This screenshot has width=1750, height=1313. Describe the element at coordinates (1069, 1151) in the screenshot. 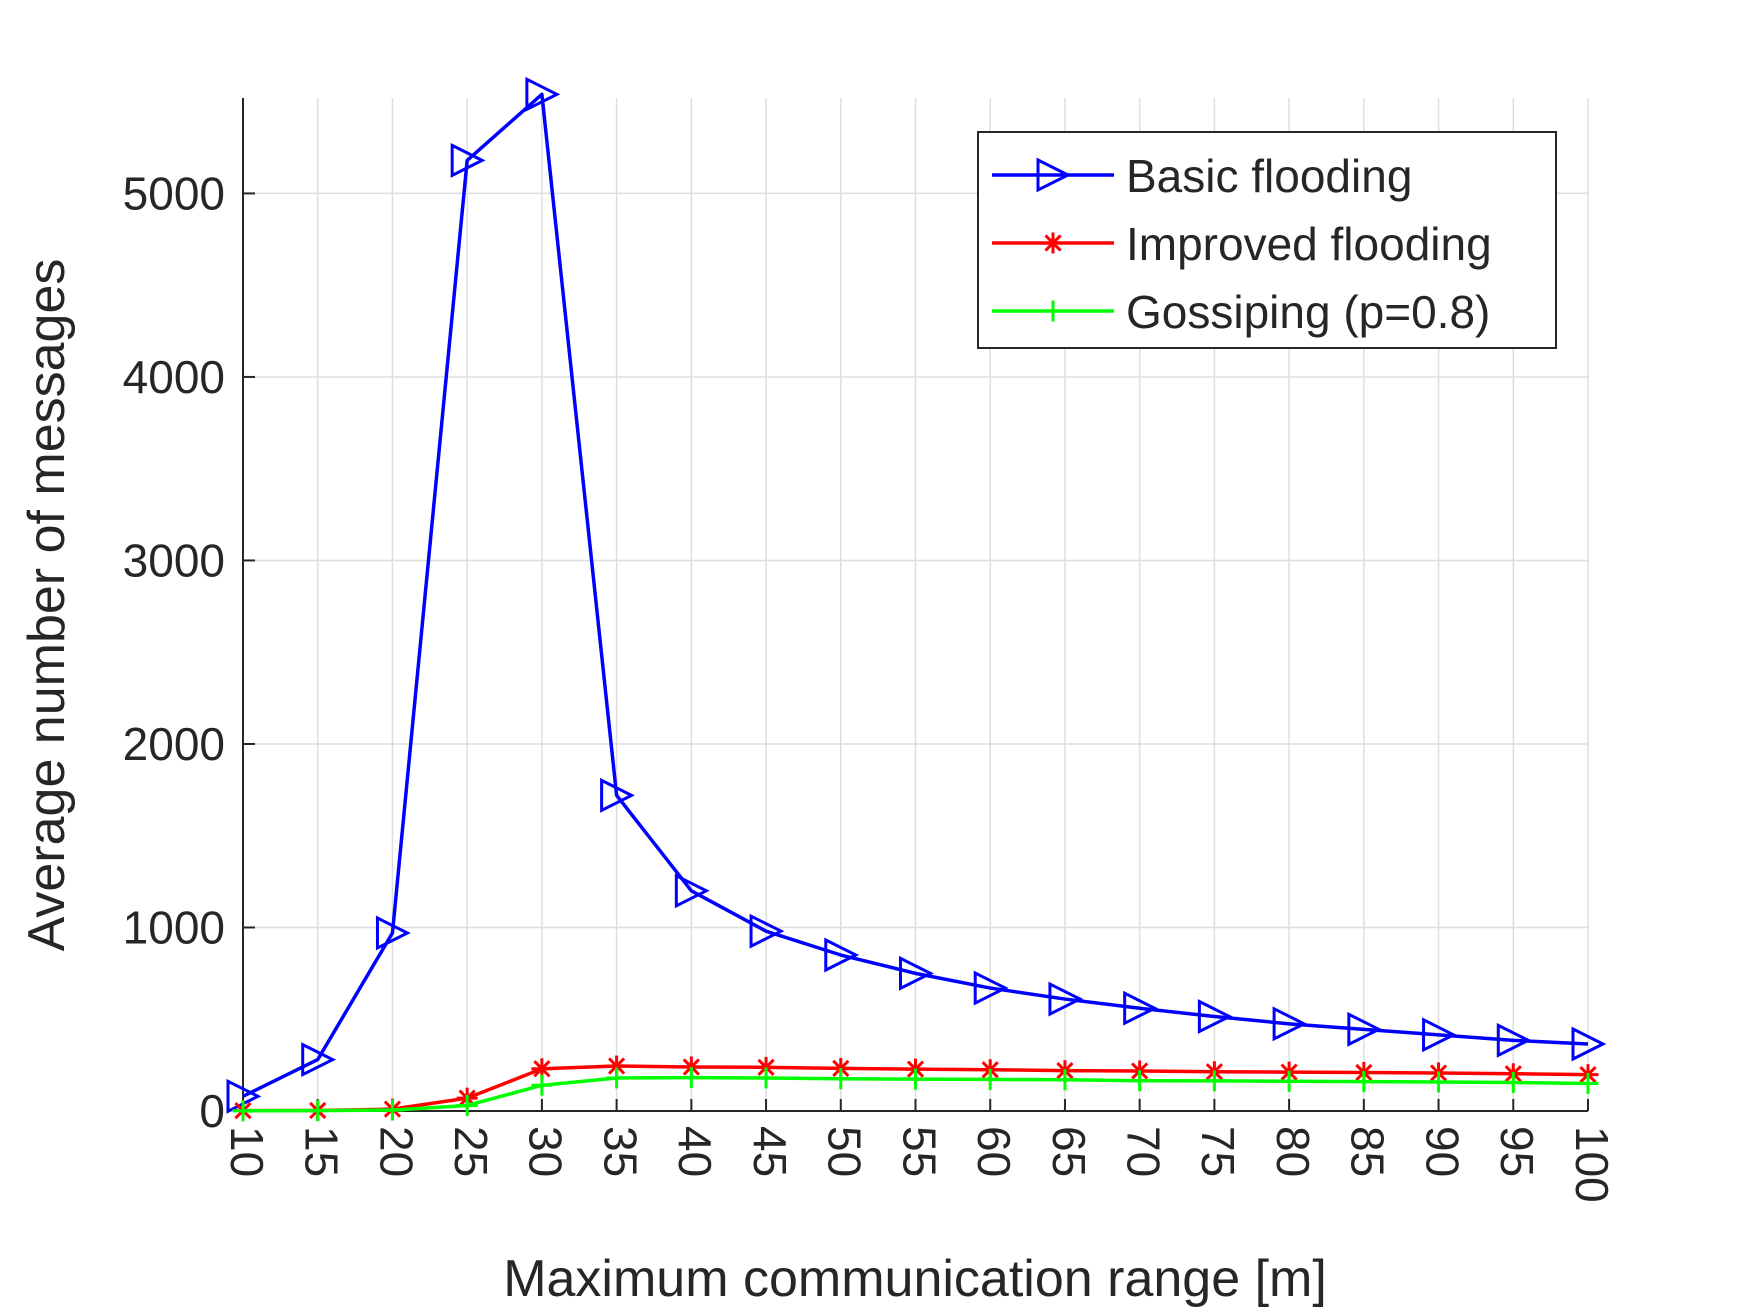

I see `x-tick-label: 65` at that location.